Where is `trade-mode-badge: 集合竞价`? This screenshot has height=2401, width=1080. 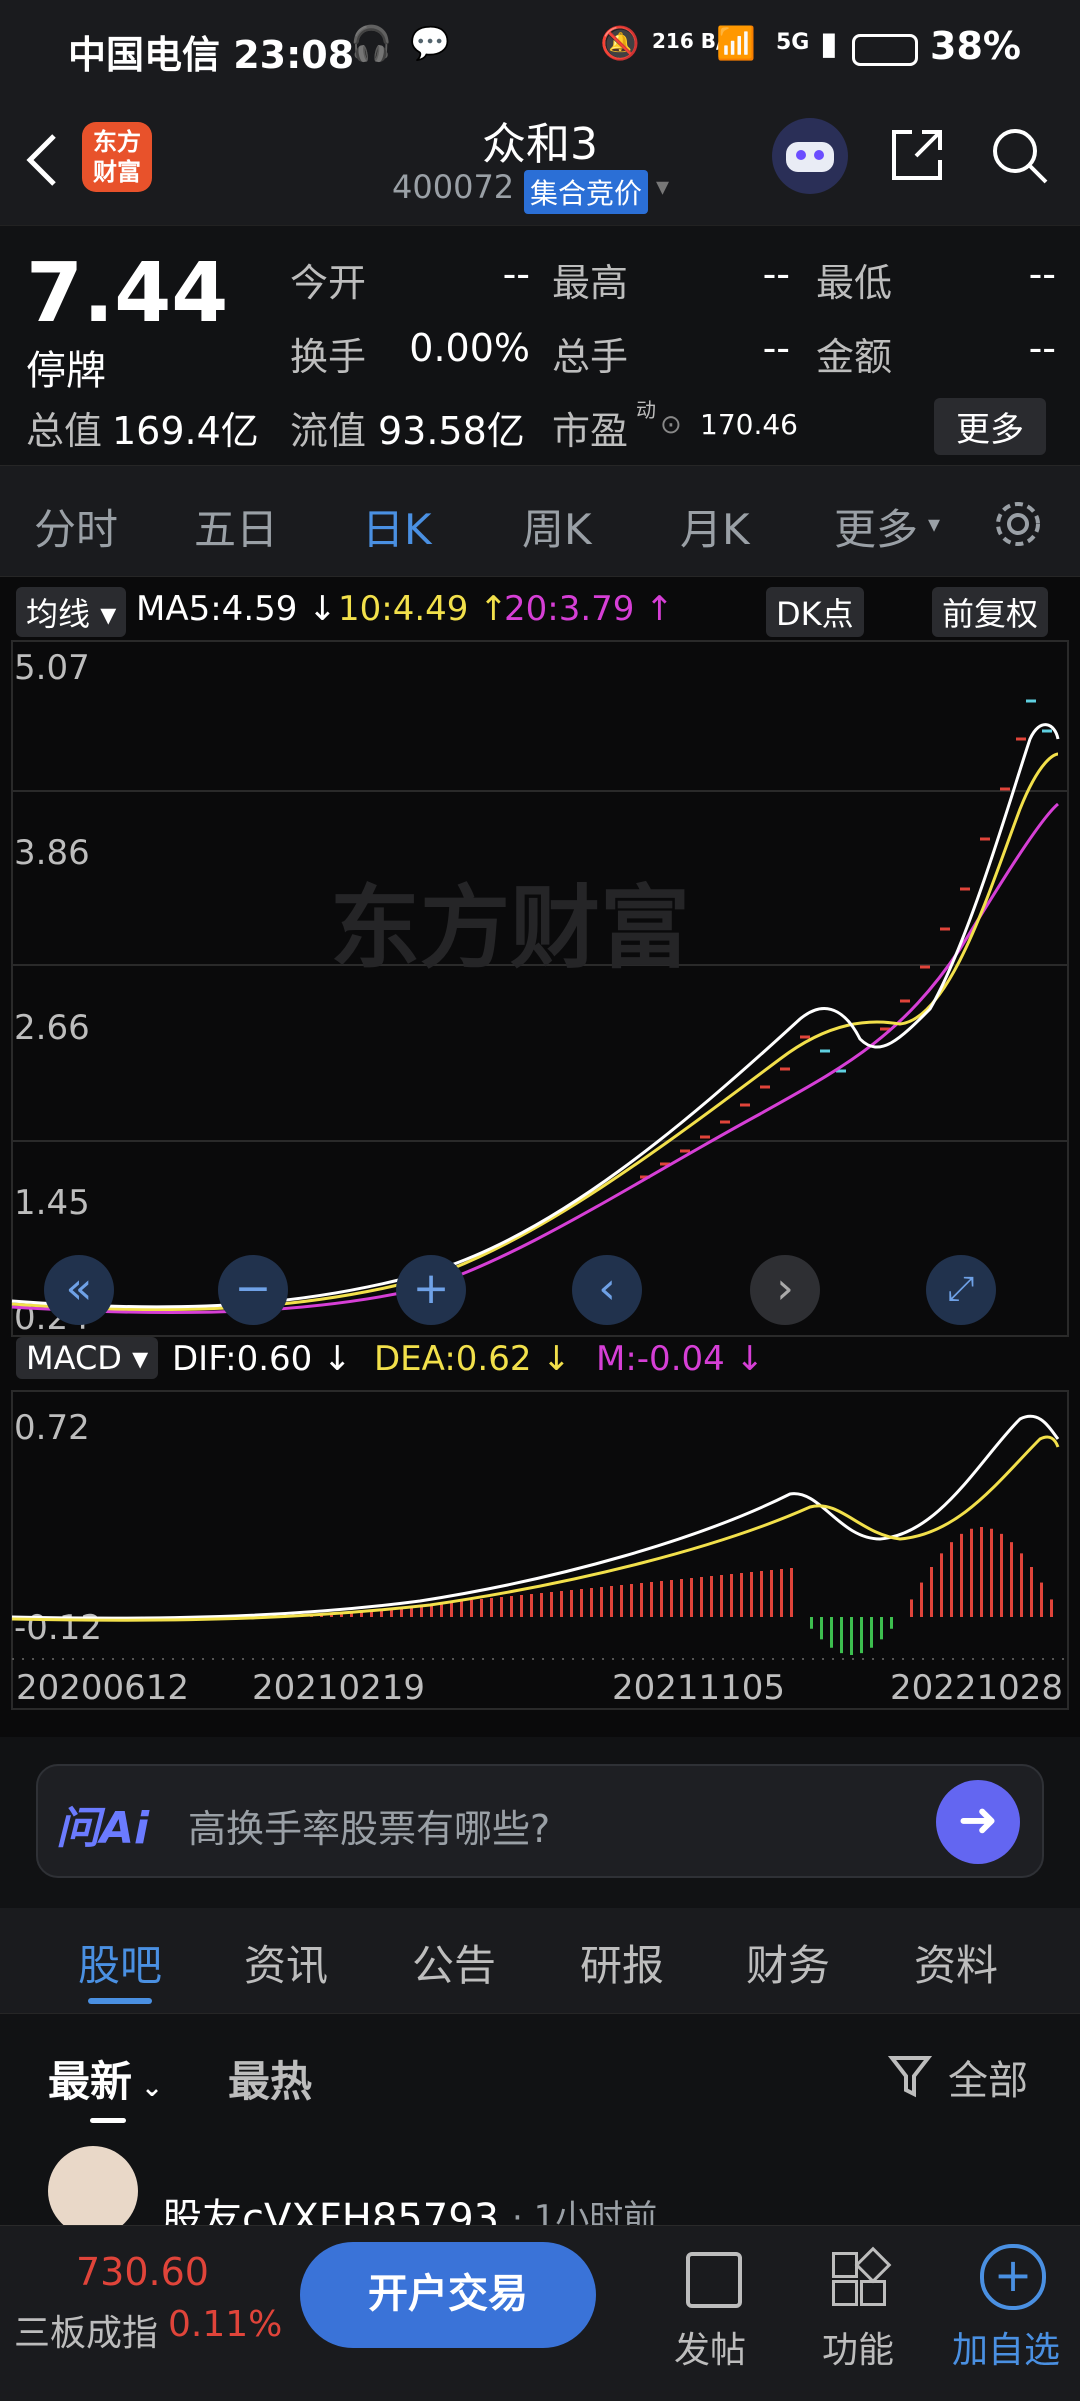
trade-mode-badge: 集合竞价 is located at coordinates (586, 192).